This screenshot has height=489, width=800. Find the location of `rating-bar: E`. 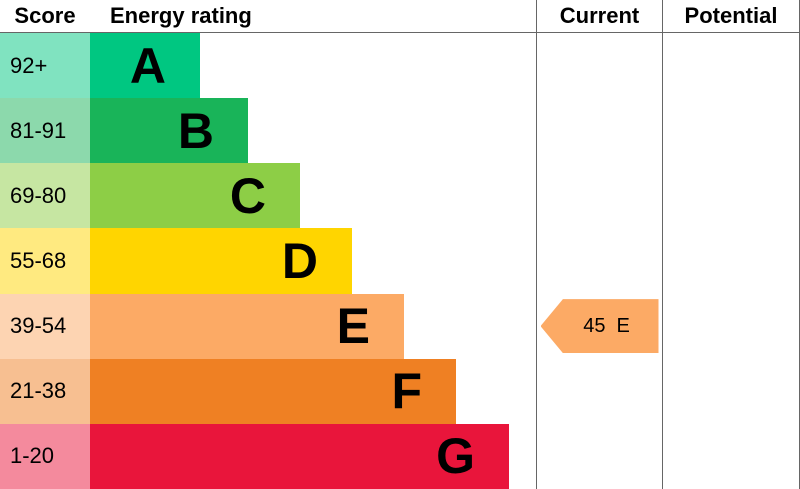

rating-bar: E is located at coordinates (247, 326).